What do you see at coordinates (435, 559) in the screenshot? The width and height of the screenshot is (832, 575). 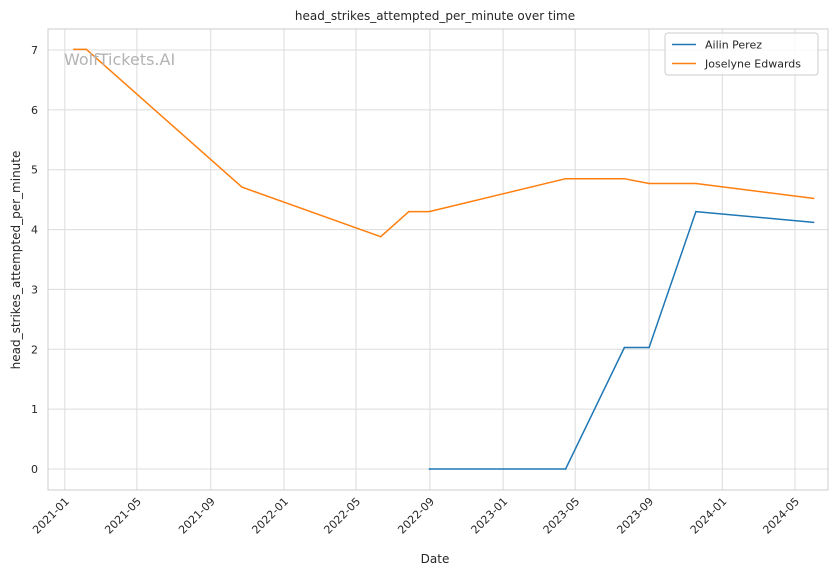 I see `x-axis-title: Date` at bounding box center [435, 559].